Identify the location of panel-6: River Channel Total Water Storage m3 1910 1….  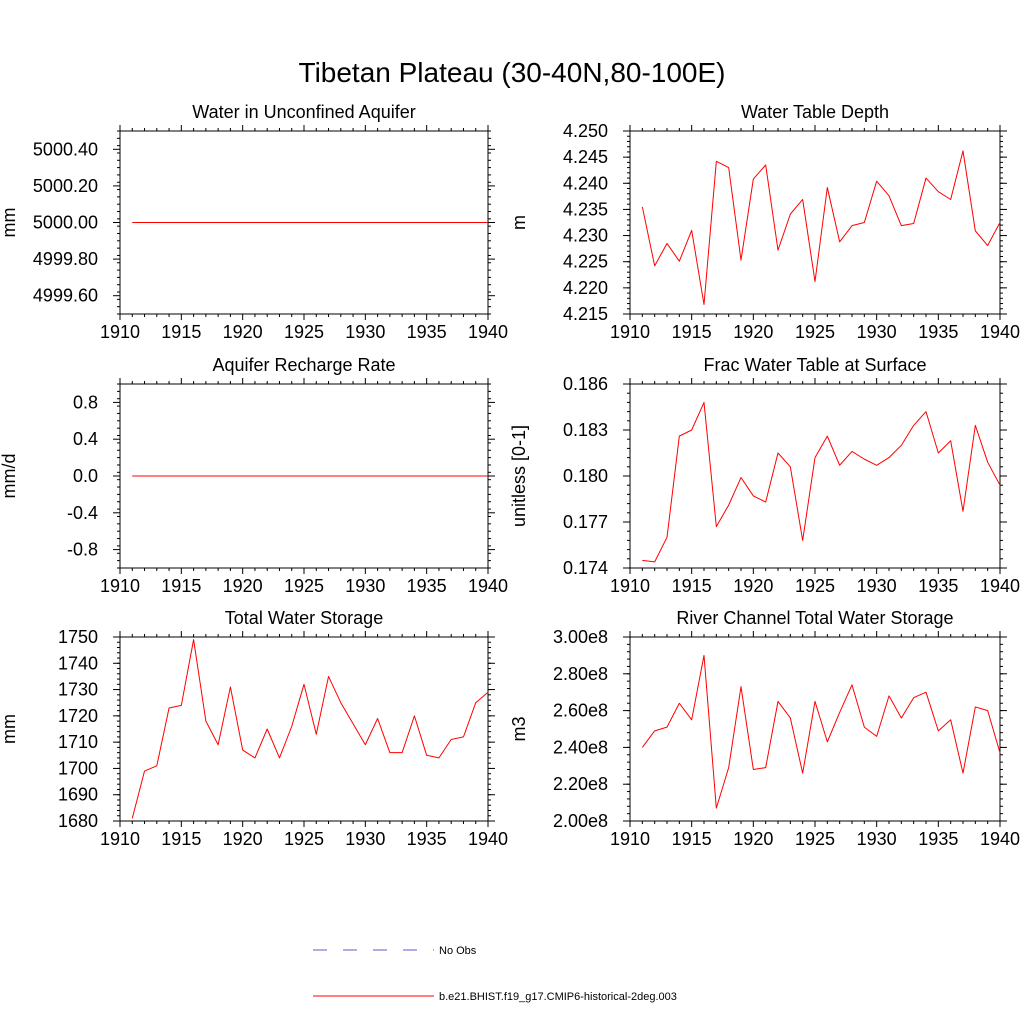
(764, 728).